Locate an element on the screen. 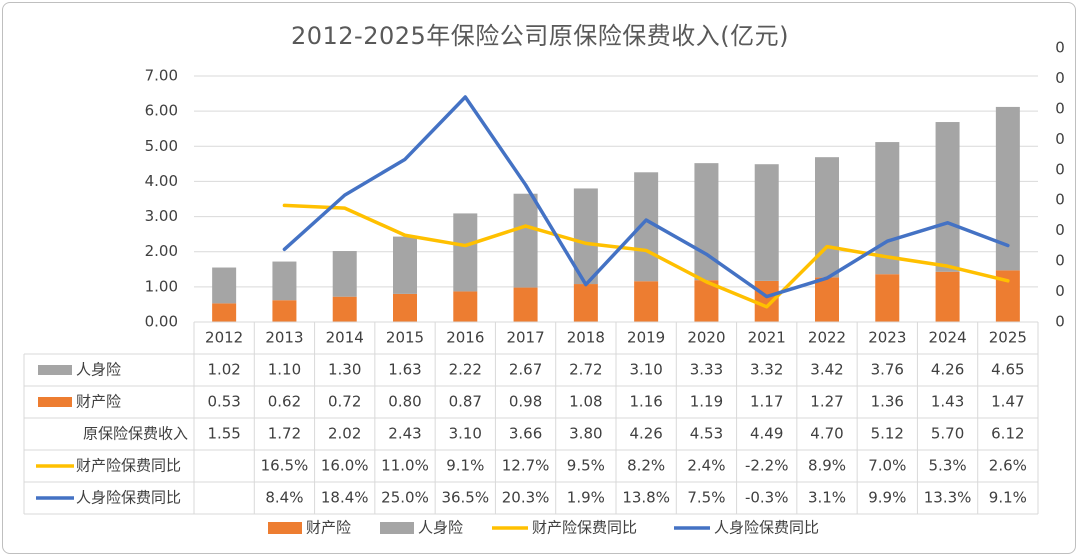 The height and width of the screenshot is (558, 1080). table-cell-property-yoy: 12.7% is located at coordinates (526, 466).